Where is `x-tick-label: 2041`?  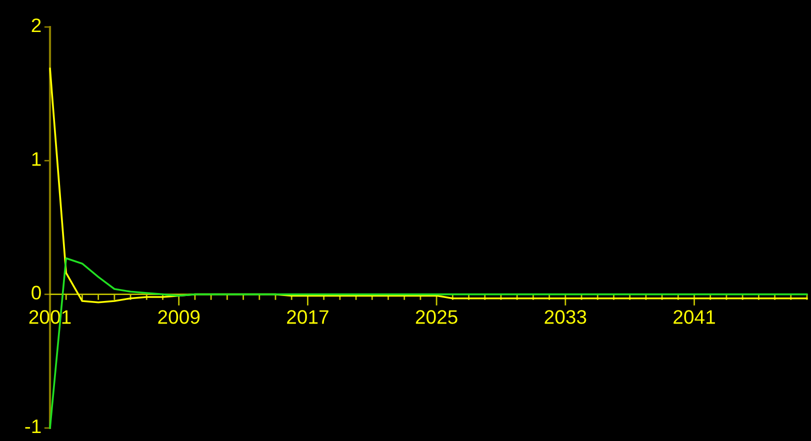 x-tick-label: 2041 is located at coordinates (694, 317).